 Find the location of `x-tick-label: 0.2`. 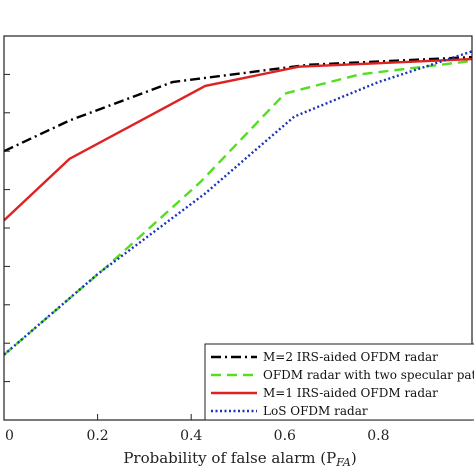

x-tick-label: 0.2 is located at coordinates (97, 436).